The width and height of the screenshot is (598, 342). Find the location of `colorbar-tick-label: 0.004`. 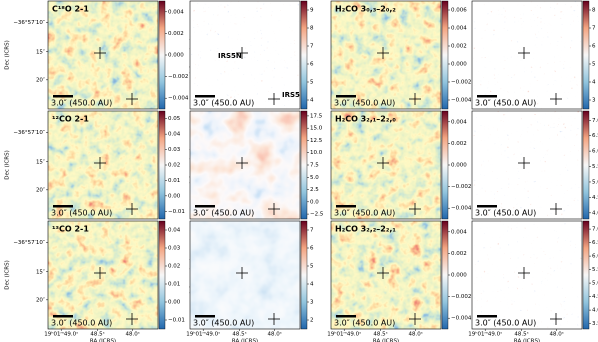

colorbar-tick-label: 0.004 is located at coordinates (459, 232).